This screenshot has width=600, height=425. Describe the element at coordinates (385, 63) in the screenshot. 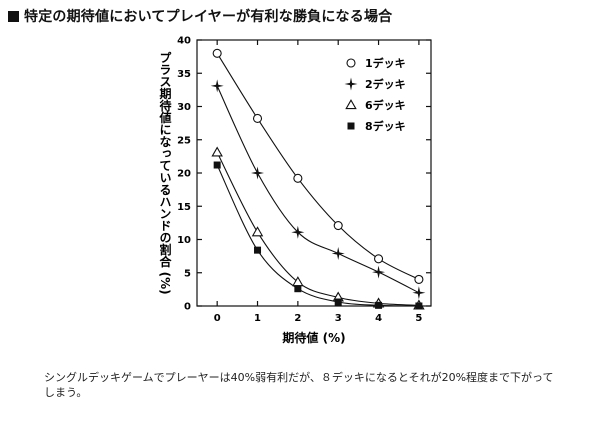

I see `legend-label-1: 1デッキ` at that location.